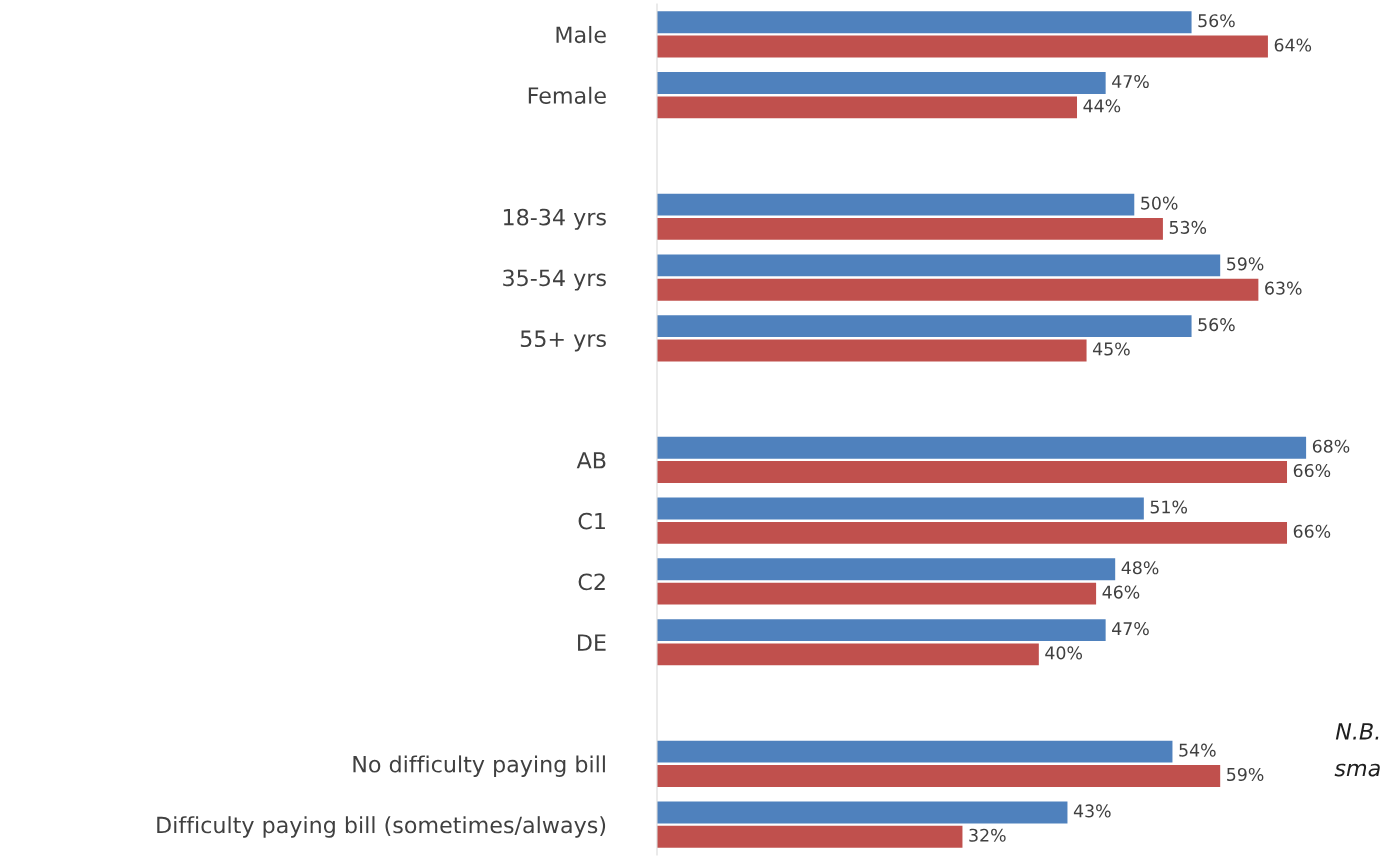  Describe the element at coordinates (554, 280) in the screenshot. I see `y-tick-label: 35-54 yrs` at that location.